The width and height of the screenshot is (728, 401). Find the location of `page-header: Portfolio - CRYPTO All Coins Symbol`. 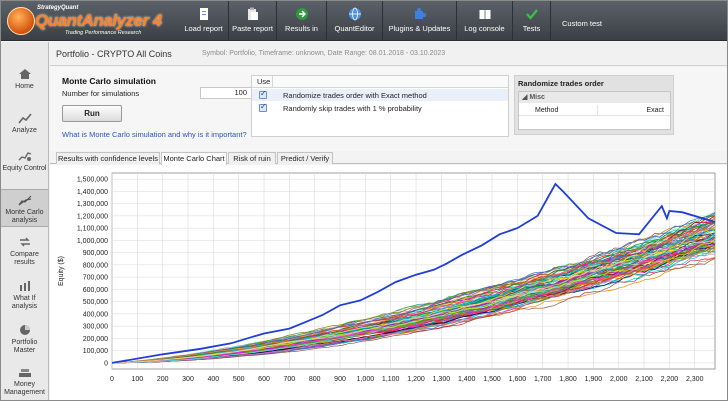

page-header: Portfolio - CRYPTO All Coins Symbol is located at coordinates (388, 54).